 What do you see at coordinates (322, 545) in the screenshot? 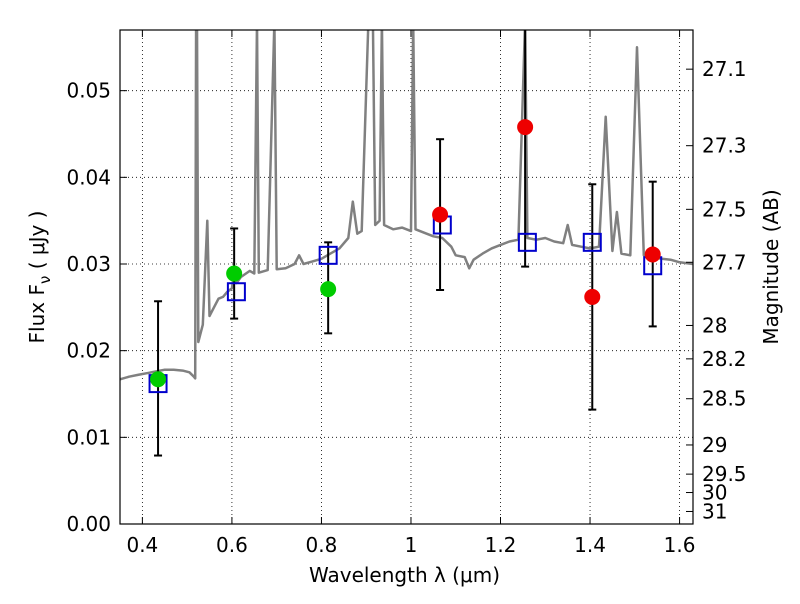
I see `x-tick-label: 0.8` at bounding box center [322, 545].